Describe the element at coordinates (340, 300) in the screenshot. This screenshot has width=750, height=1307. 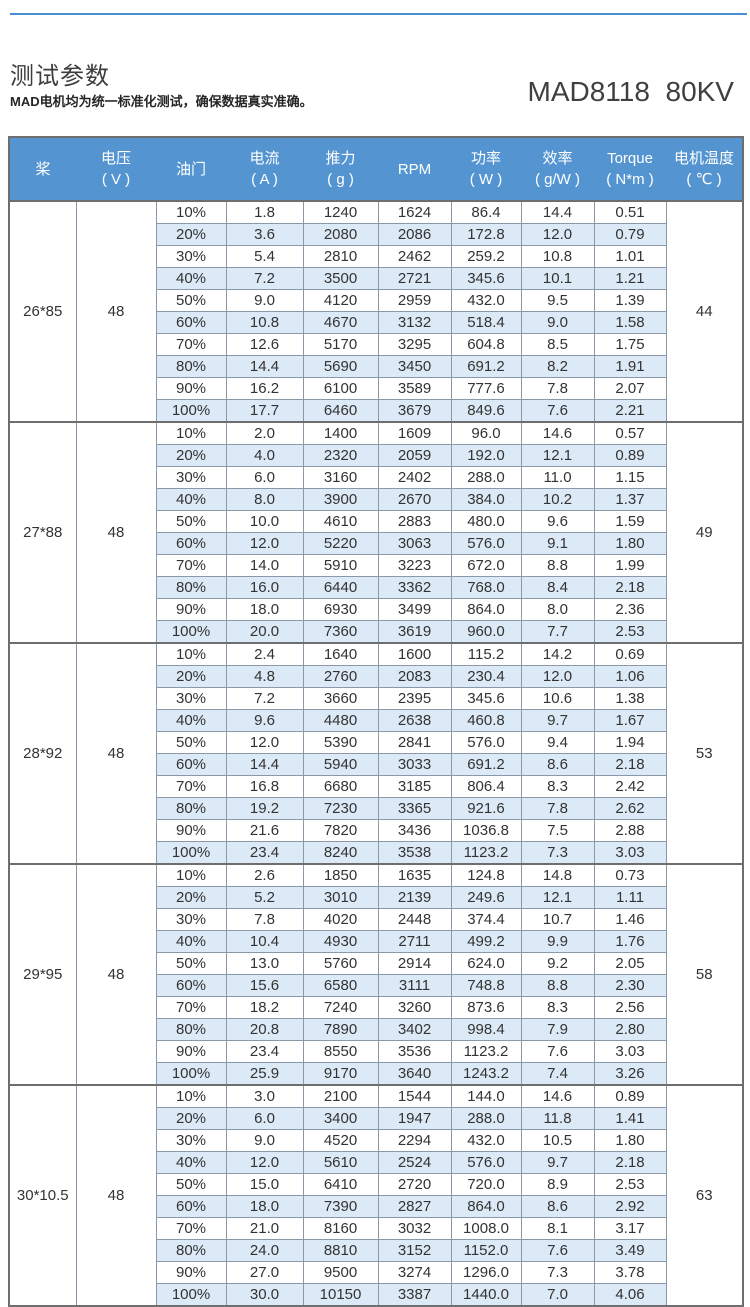
I see `thrust-cell: 4120` at that location.